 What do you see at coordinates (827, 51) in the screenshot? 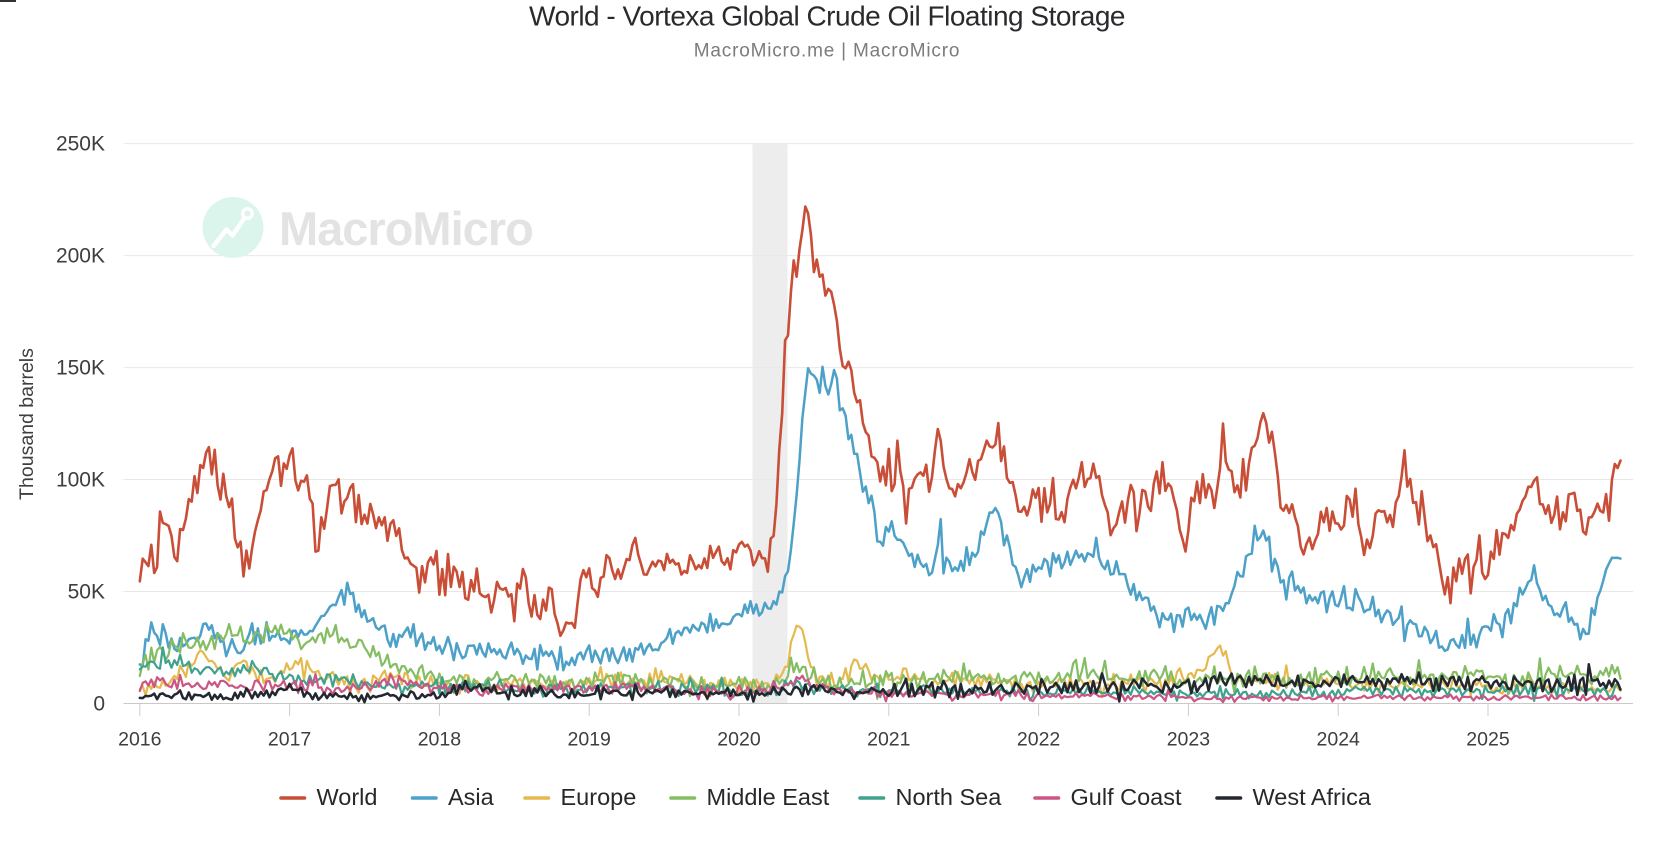
I see `svg-text: MacroMicro.me | MacroMicro` at bounding box center [827, 51].